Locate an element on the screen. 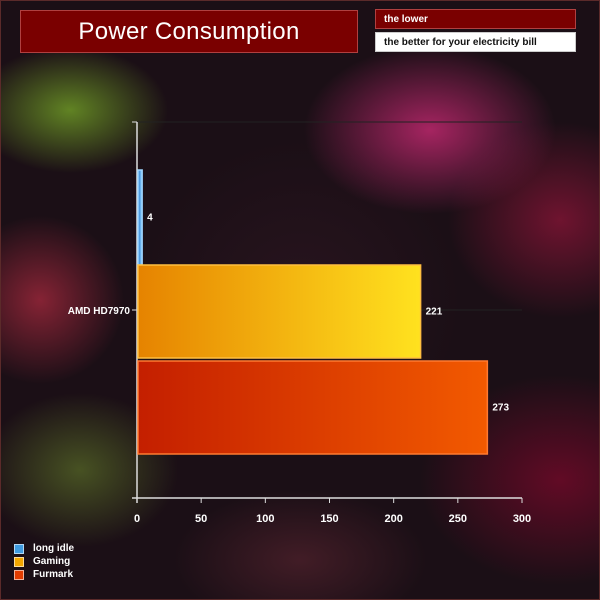  legend: long idle Gaming Furmark is located at coordinates (44, 561).